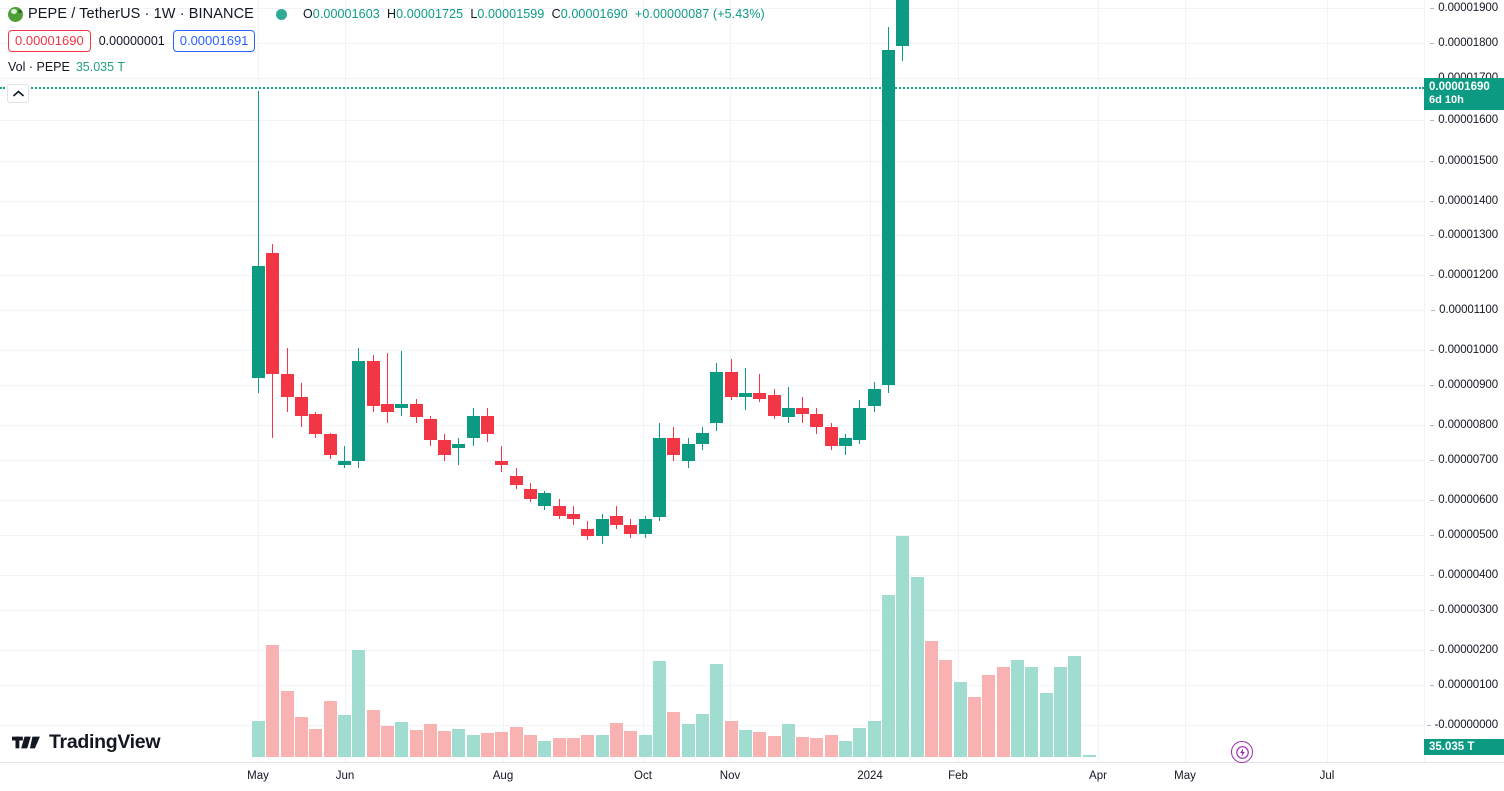  Describe the element at coordinates (1098, 776) in the screenshot. I see `time-tick: Apr` at that location.